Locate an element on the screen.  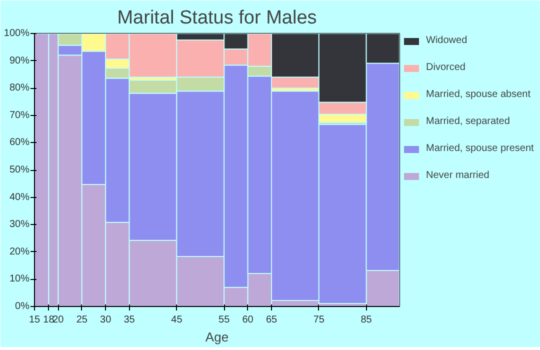
legend-label: Divorced is located at coordinates (446, 67).